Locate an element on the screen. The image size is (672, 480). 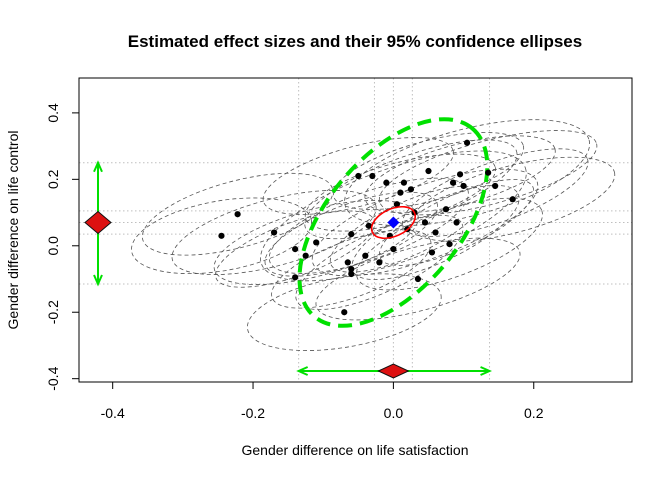
y-tick-label-3: 0.2 is located at coordinates (53, 179).